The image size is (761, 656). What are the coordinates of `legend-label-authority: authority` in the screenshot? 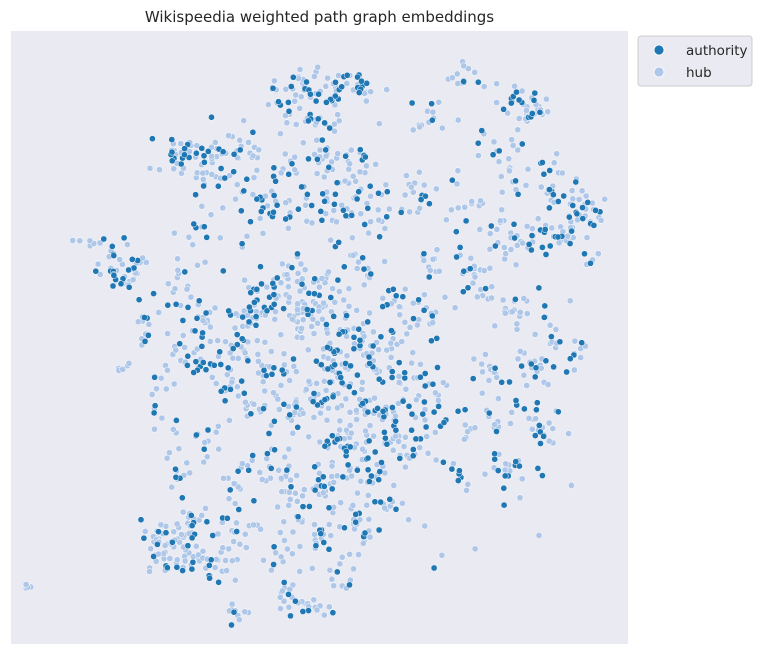 It's located at (717, 51).